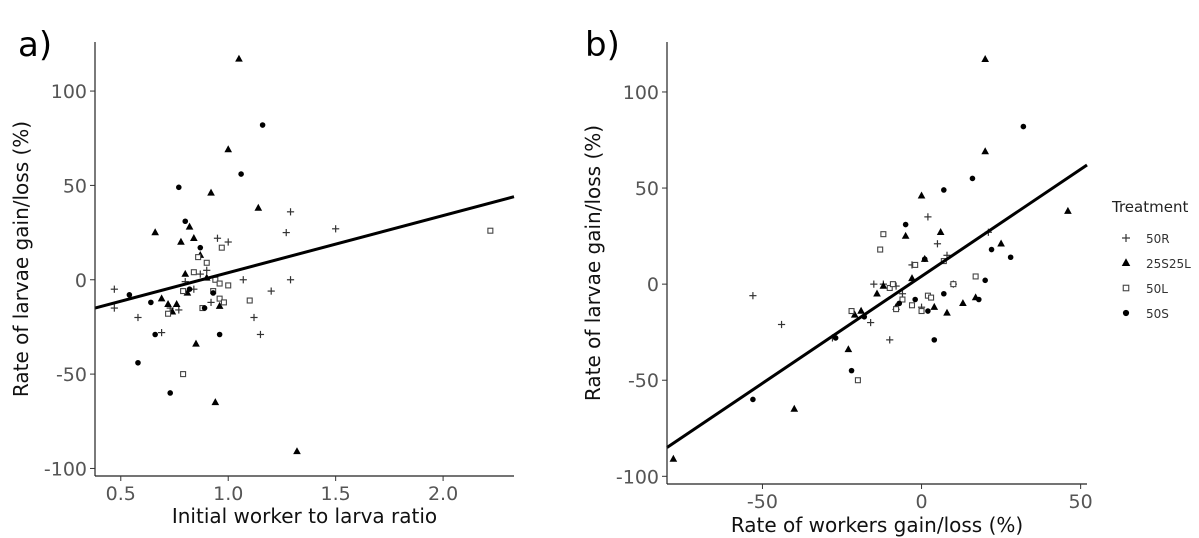 This screenshot has height=538, width=1199. Describe the element at coordinates (75, 186) in the screenshot. I see `panel-a-y-tick-label: 50` at that location.